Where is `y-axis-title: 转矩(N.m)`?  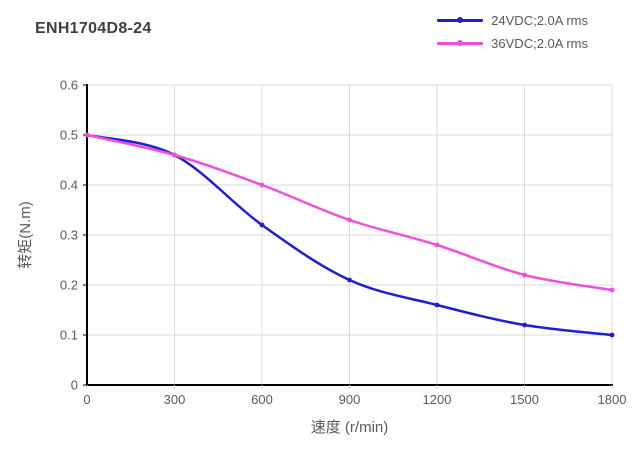 y-axis-title: 转矩(N.m) is located at coordinates (25, 235).